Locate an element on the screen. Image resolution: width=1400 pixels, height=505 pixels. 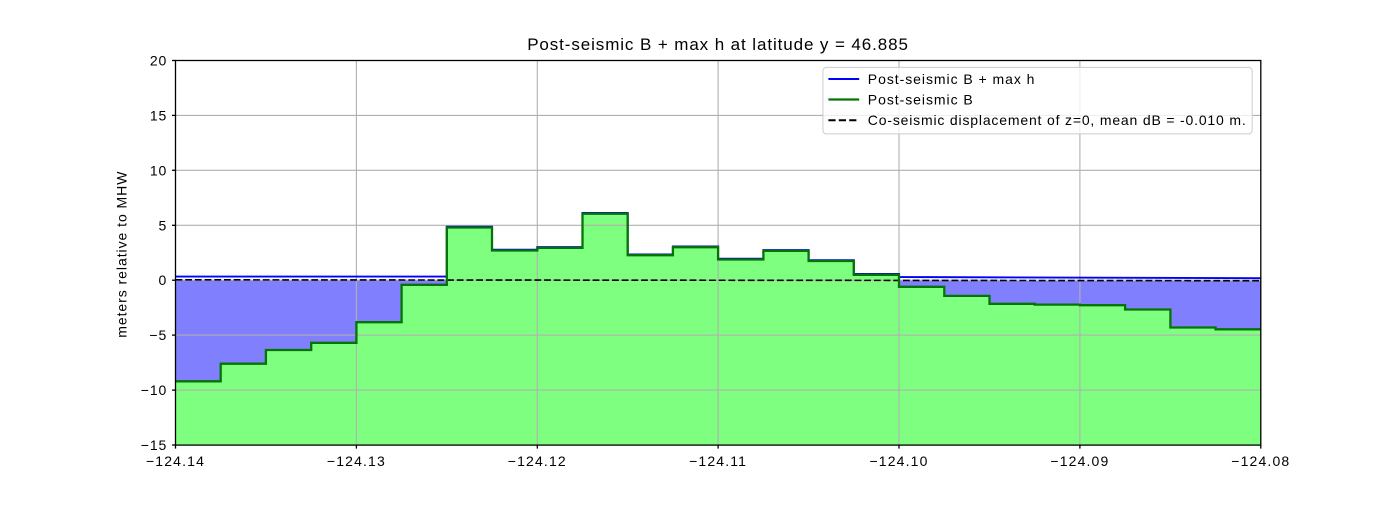
svg-text: −5 is located at coordinates (158, 335).